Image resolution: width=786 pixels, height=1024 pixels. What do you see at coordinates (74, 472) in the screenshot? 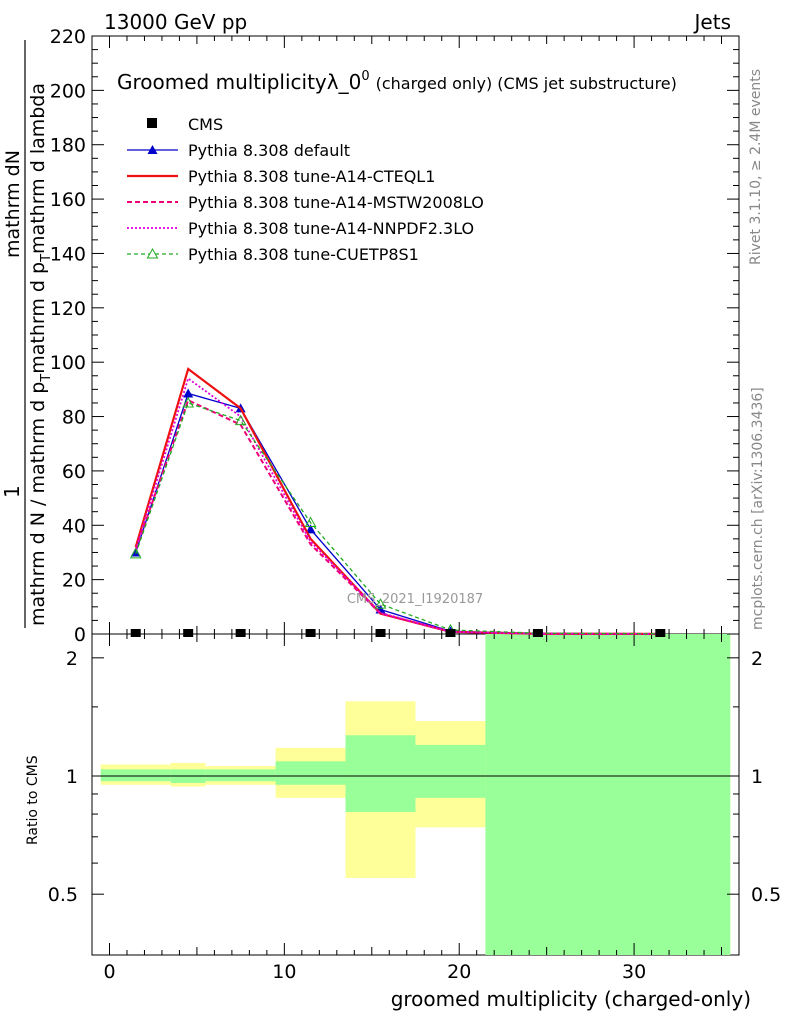
I see `y-tick-label: 60` at bounding box center [74, 472].